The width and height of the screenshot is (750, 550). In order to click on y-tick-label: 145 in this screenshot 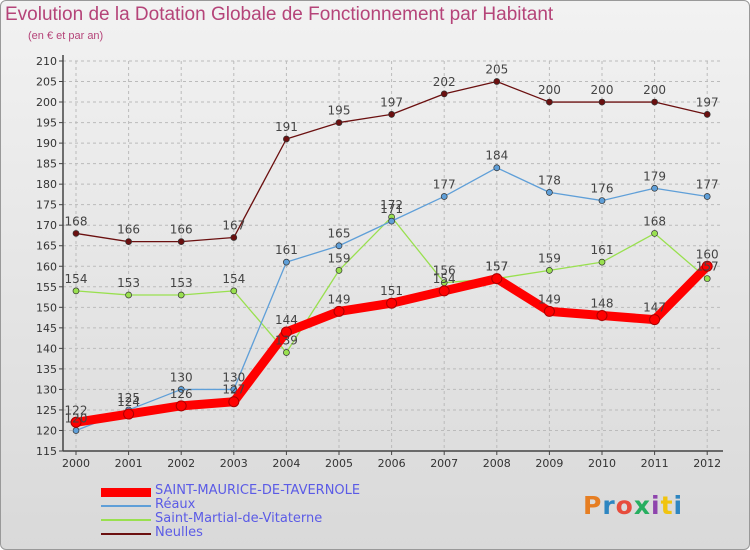, I will do `click(46, 328)`.